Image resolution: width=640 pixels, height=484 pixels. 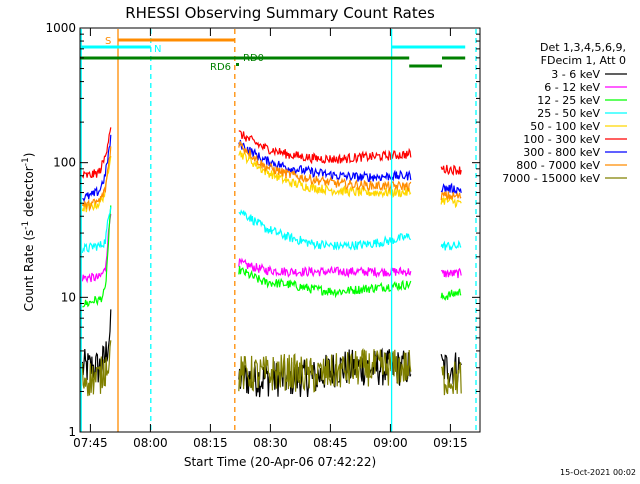 What do you see at coordinates (60, 28) in the screenshot?
I see `y-tick-label-3: 1000` at bounding box center [60, 28].